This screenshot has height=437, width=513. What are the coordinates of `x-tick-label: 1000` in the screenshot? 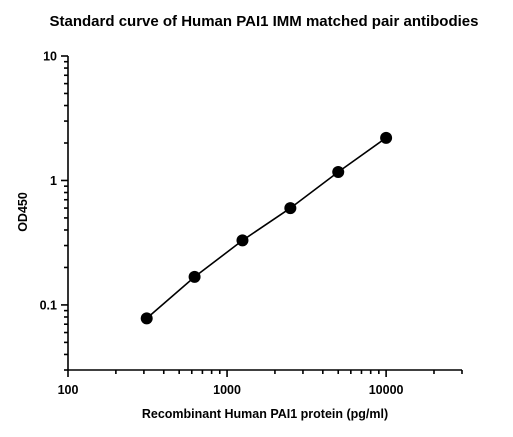 It's located at (227, 390).